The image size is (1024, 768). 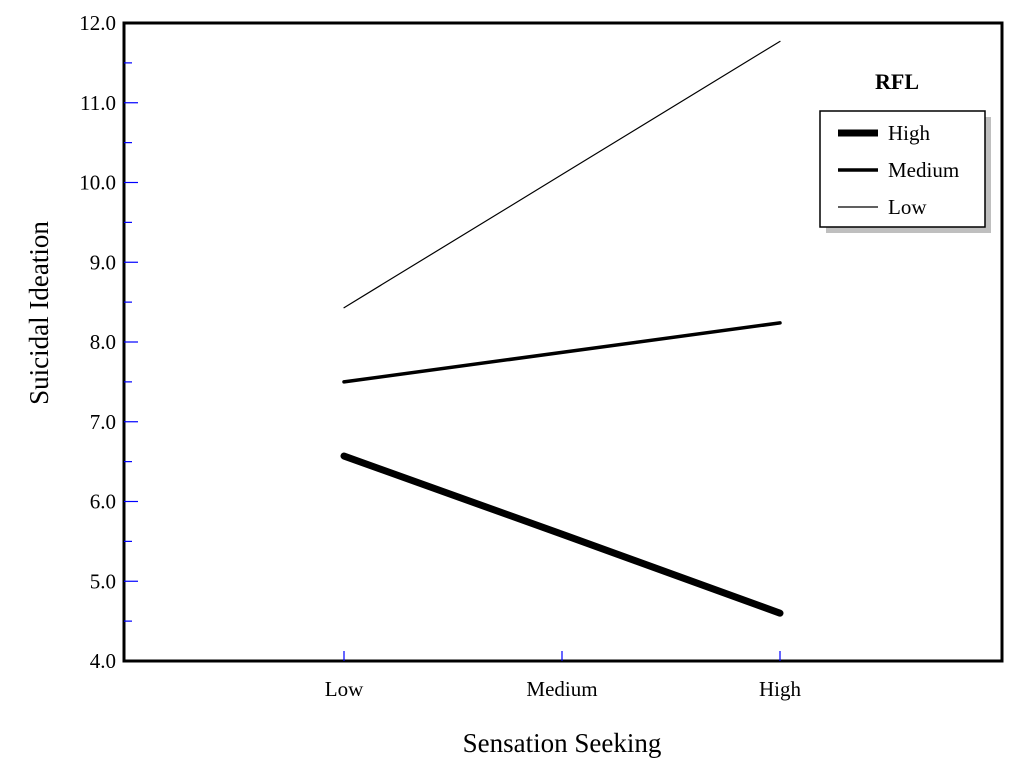 I want to click on series-line-high, so click(x=562, y=534).